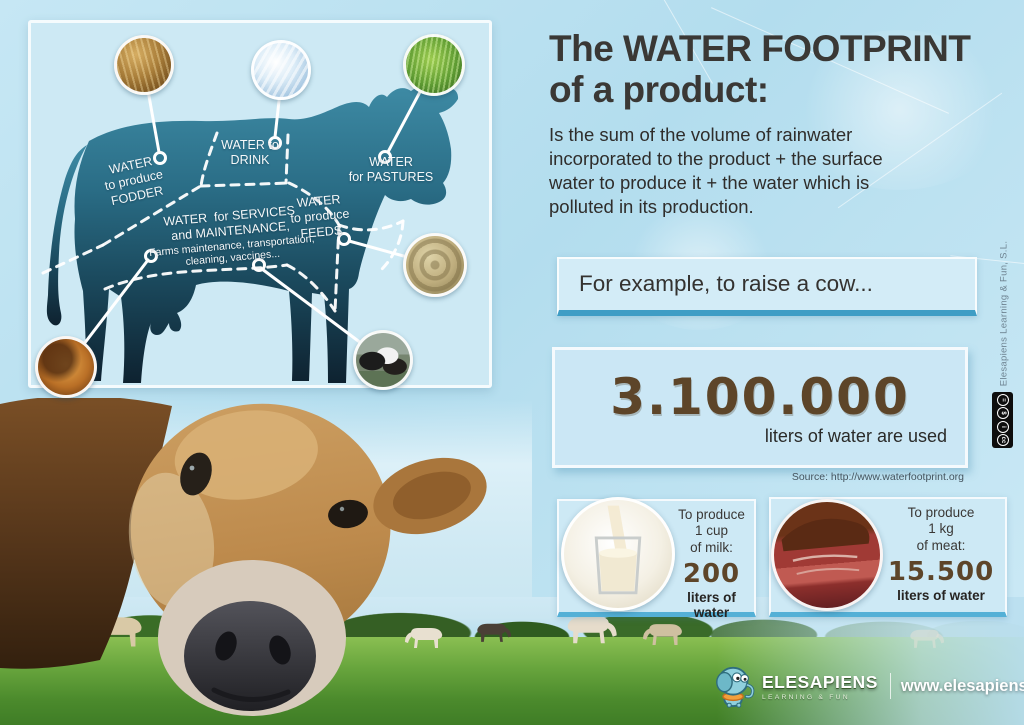 The image size is (1024, 725). Describe the element at coordinates (1002, 426) in the screenshot. I see `cc-by-icon: i` at that location.